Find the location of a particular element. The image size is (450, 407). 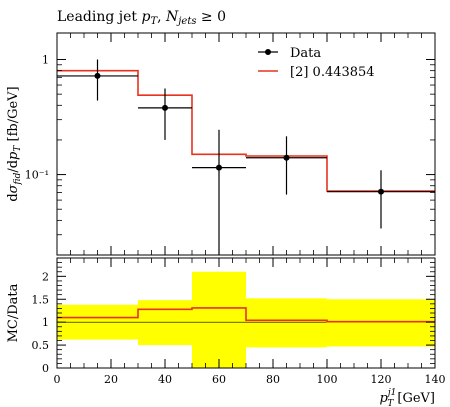

ratio-y-tick-label-0: 0 is located at coordinates (45, 368).